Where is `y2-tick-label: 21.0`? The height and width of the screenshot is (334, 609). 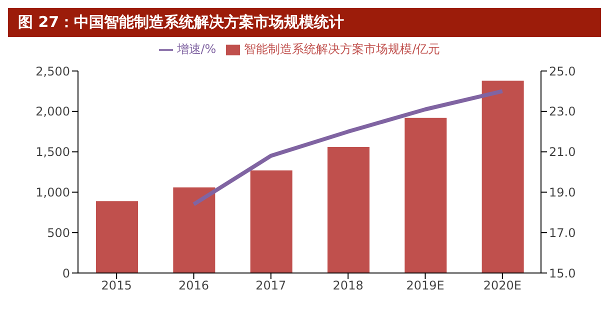 y2-tick-label: 21.0 is located at coordinates (562, 152).